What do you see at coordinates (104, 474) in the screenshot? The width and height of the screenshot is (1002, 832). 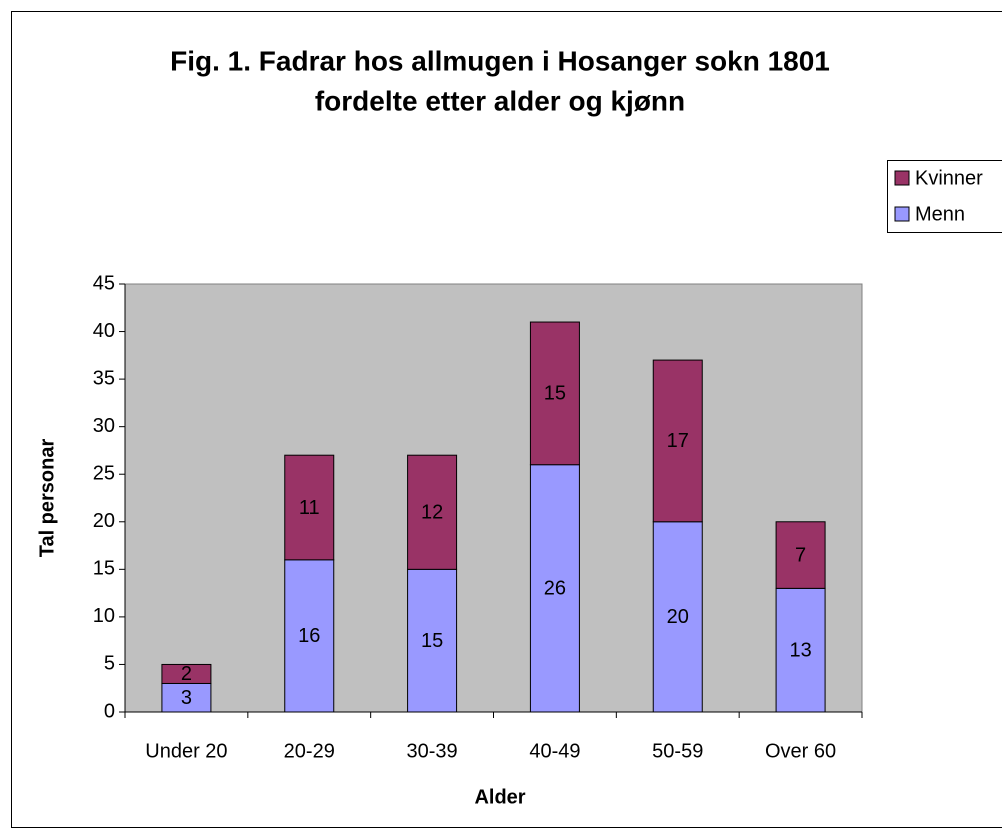 I see `y-tick-label: 25` at bounding box center [104, 474].